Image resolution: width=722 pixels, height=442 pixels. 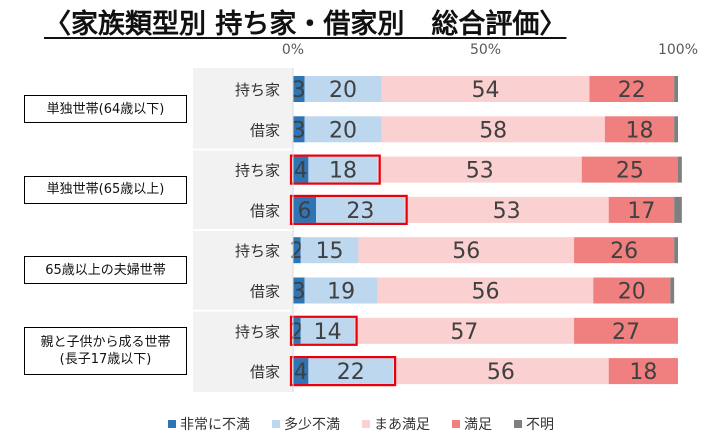 I want to click on x-tick-label: 0%, so click(x=293, y=50).